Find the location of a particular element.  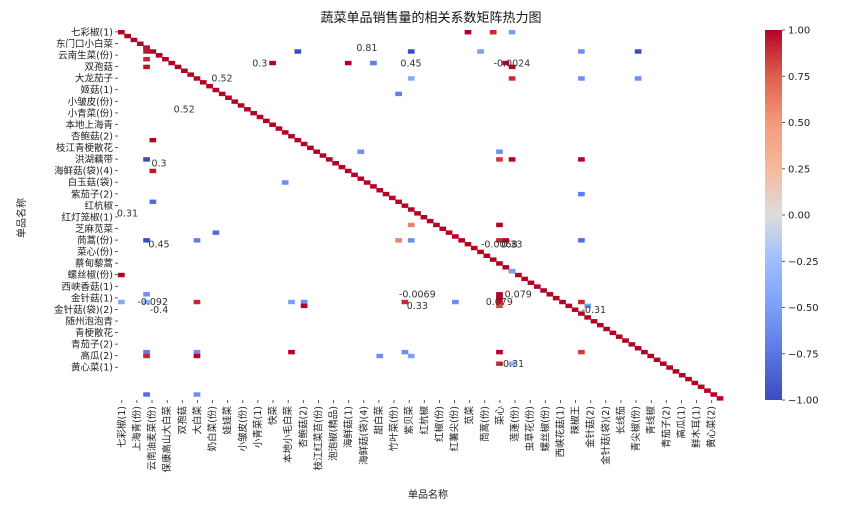

y-tick-label: 紫茄子(2) is located at coordinates (92, 194).